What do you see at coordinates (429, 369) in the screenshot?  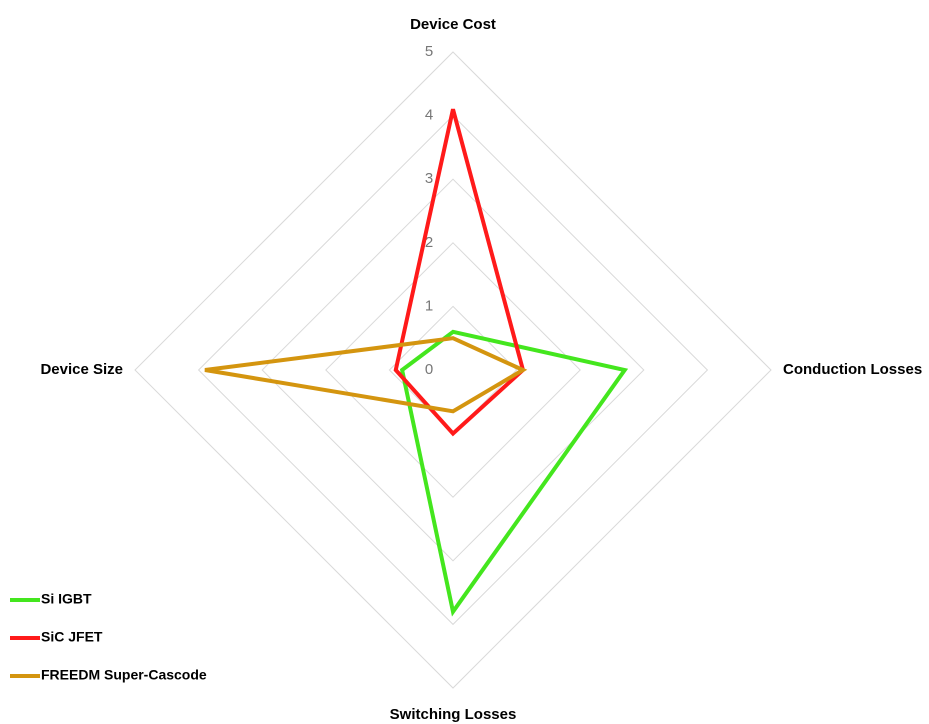 I see `r-tick-label: 0` at bounding box center [429, 369].